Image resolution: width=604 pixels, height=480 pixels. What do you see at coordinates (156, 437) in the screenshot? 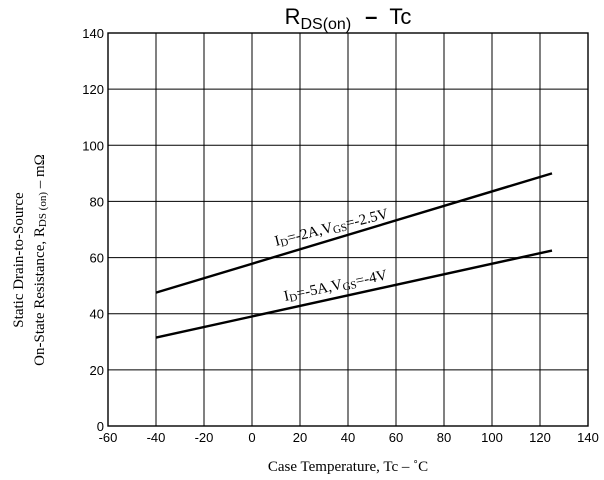
I see `x-tick-label: -40` at bounding box center [156, 437].